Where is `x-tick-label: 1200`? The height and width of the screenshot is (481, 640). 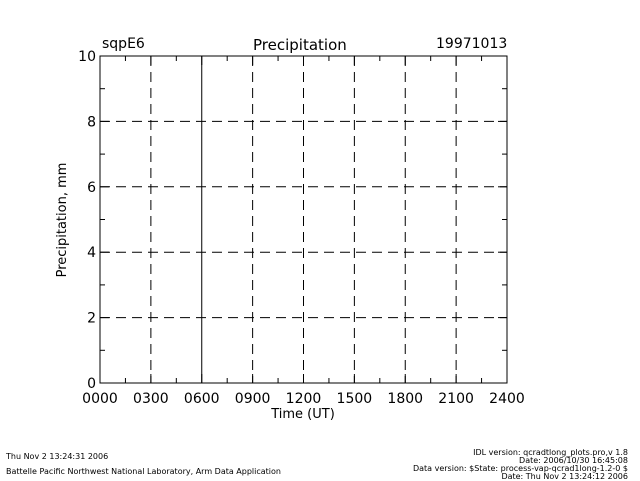 x-tick-label: 1200 is located at coordinates (304, 399).